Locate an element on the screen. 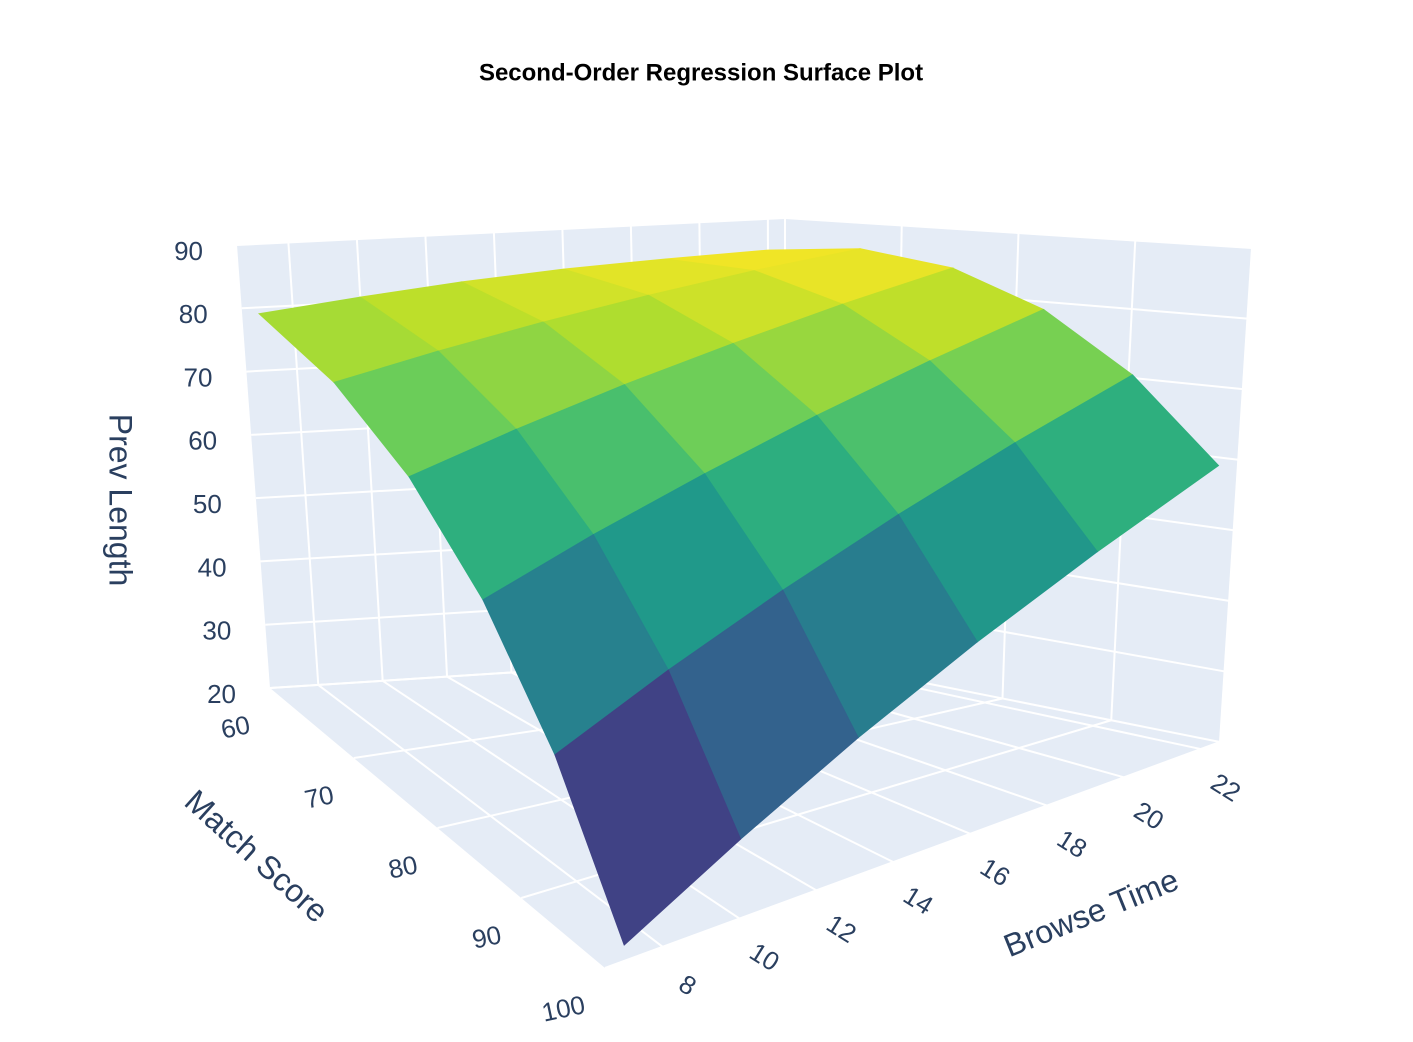 The height and width of the screenshot is (1042, 1413). x-tick-label: 10 is located at coordinates (764, 956).